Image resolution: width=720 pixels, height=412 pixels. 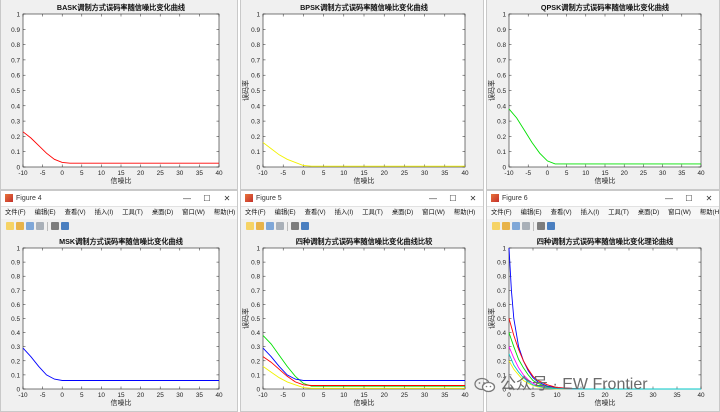 What do you see at coordinates (504, 15) in the screenshot?
I see `y-tick-label: 1` at bounding box center [504, 15].